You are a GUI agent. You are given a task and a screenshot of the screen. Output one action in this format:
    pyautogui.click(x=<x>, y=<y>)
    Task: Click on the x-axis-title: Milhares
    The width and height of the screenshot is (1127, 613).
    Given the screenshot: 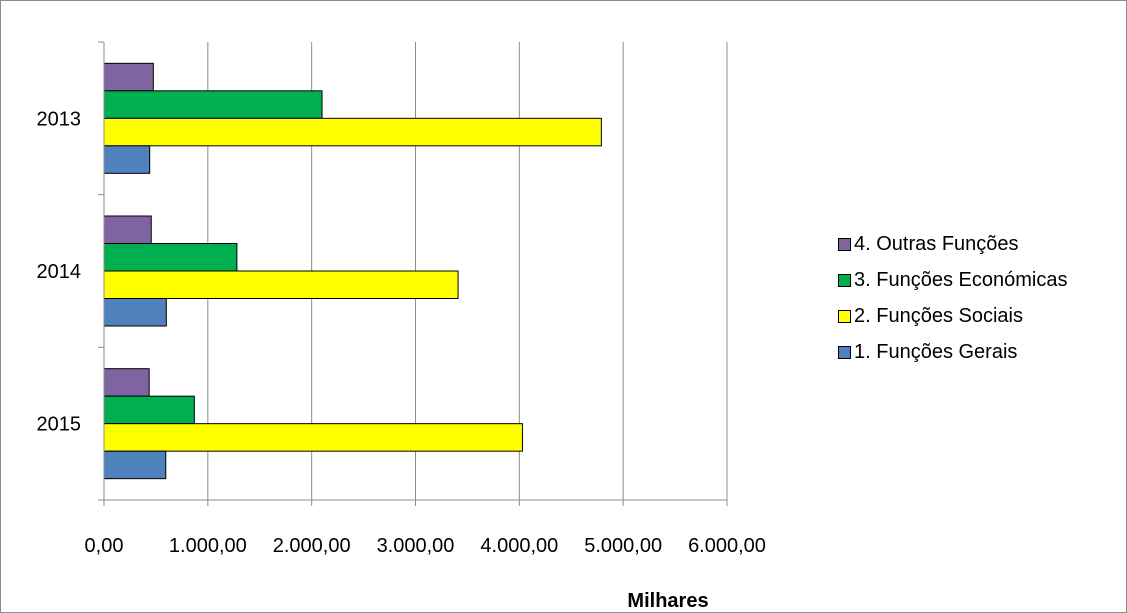 What is the action you would take?
    pyautogui.click(x=667, y=601)
    